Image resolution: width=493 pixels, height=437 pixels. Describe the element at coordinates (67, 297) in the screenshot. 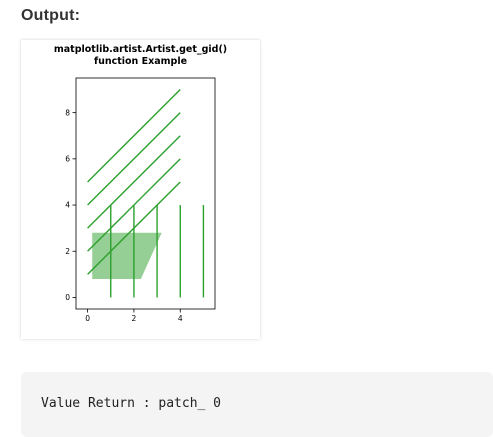

I see `y-tick-label: 0` at that location.